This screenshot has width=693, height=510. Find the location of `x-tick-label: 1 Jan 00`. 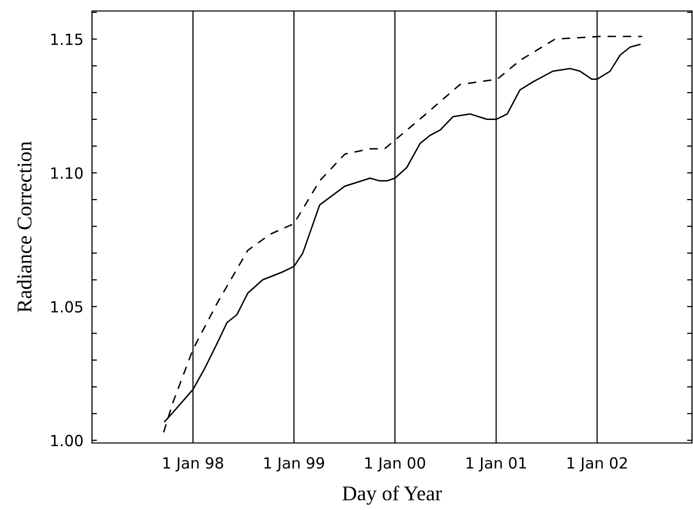

x-tick-label: 1 Jan 00 is located at coordinates (395, 464).